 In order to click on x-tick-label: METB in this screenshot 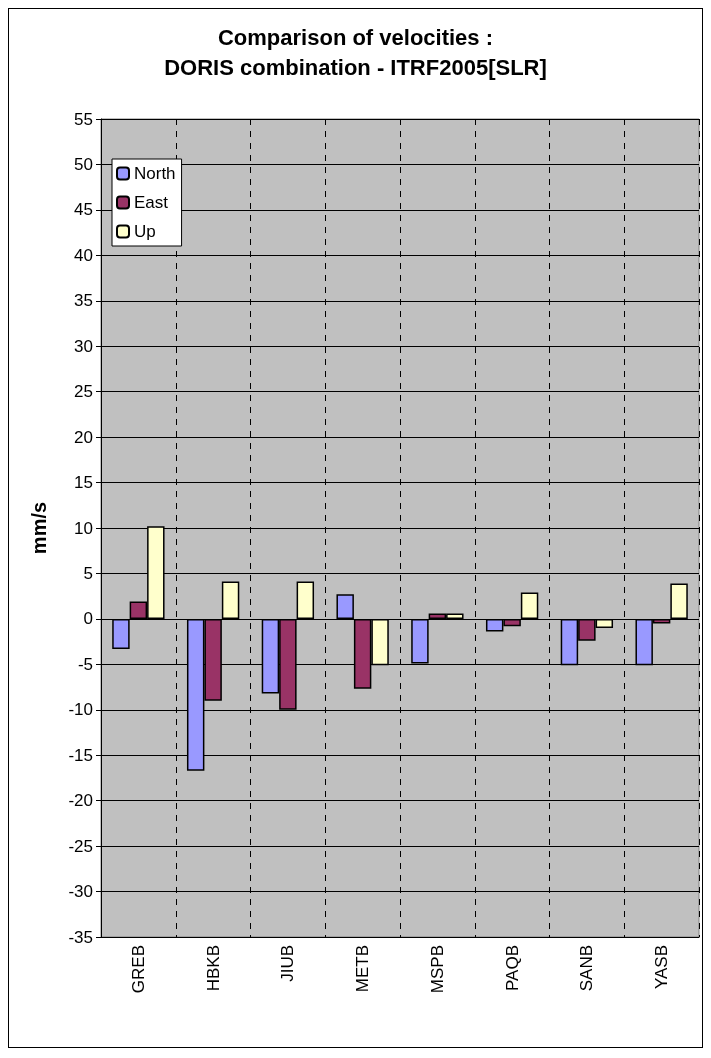, I will do `click(363, 969)`.